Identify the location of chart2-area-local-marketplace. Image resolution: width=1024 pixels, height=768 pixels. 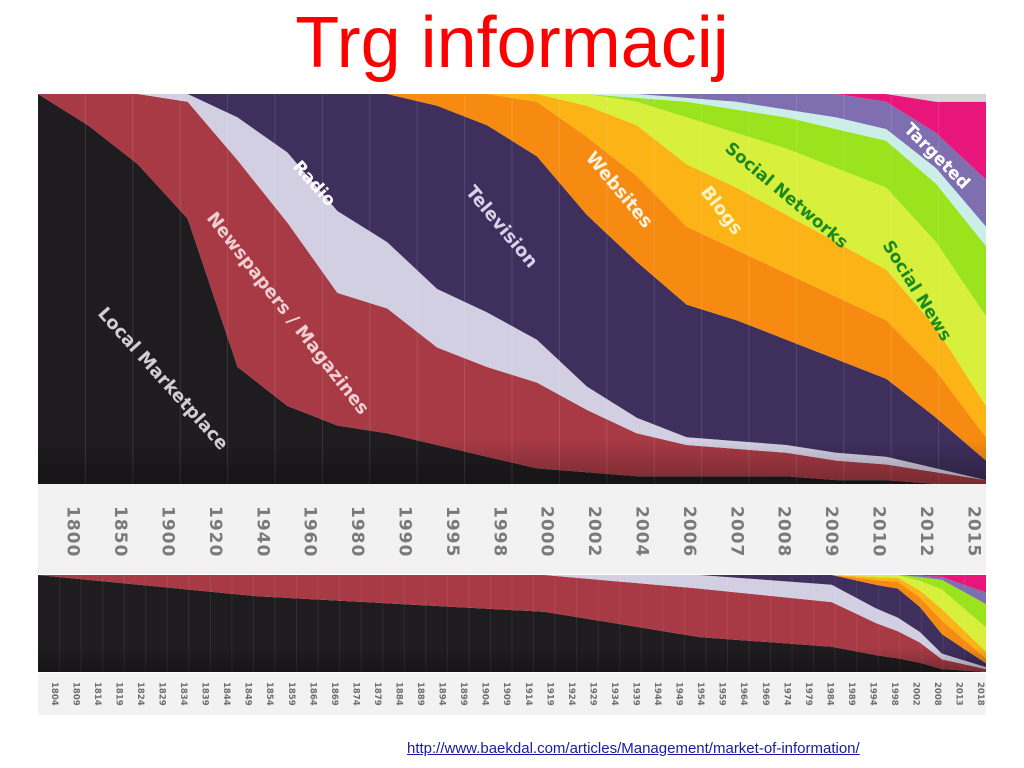
(512, 623).